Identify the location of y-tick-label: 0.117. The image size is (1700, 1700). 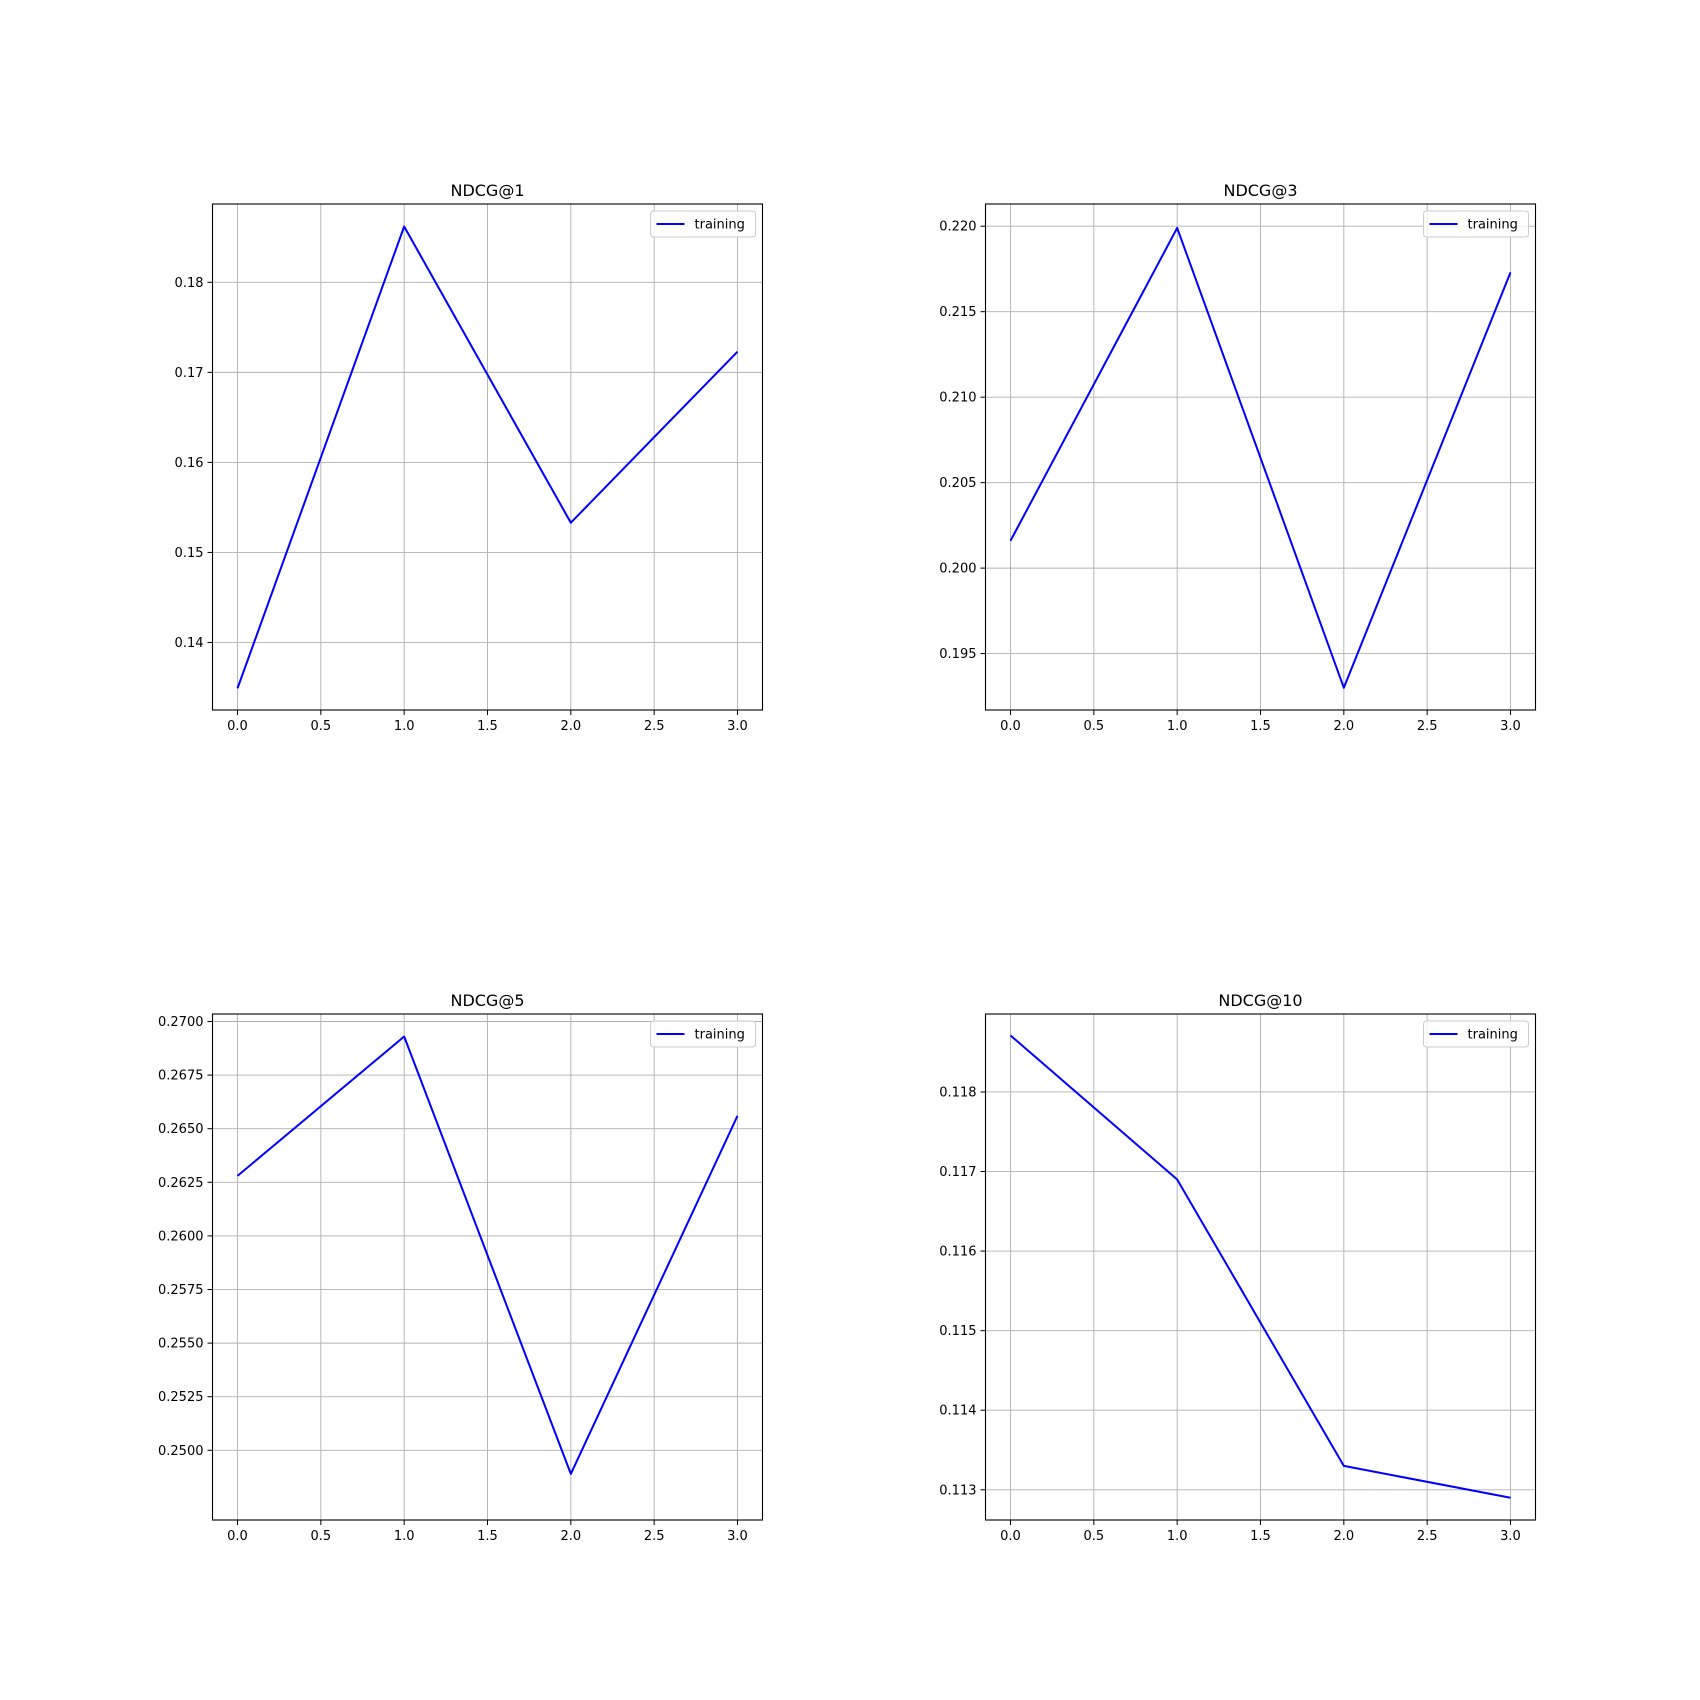
(957, 1172).